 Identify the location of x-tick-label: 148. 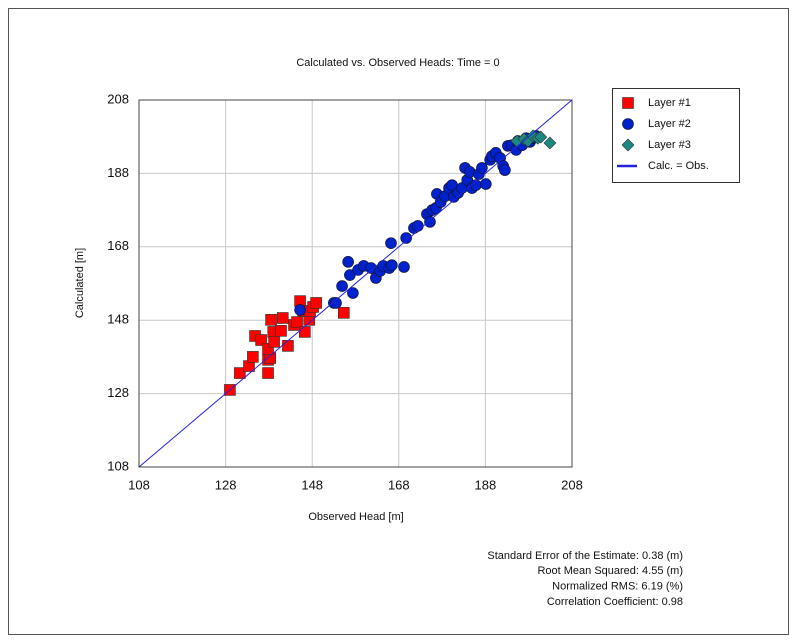
(312, 484).